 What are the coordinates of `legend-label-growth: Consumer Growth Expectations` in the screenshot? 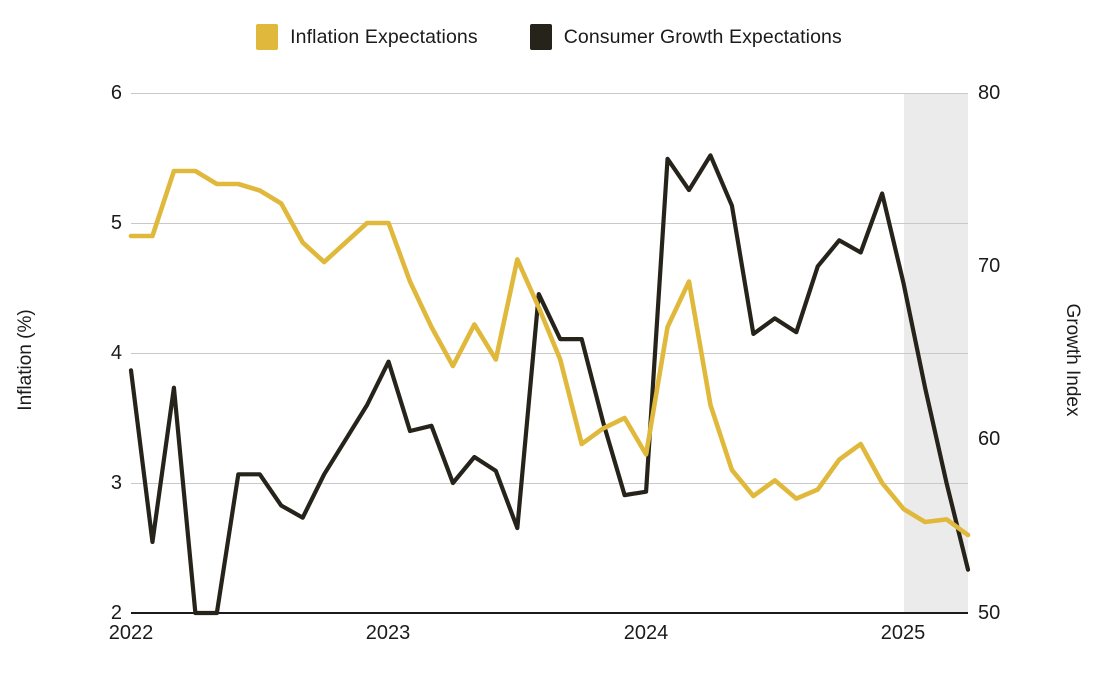 It's located at (702, 36).